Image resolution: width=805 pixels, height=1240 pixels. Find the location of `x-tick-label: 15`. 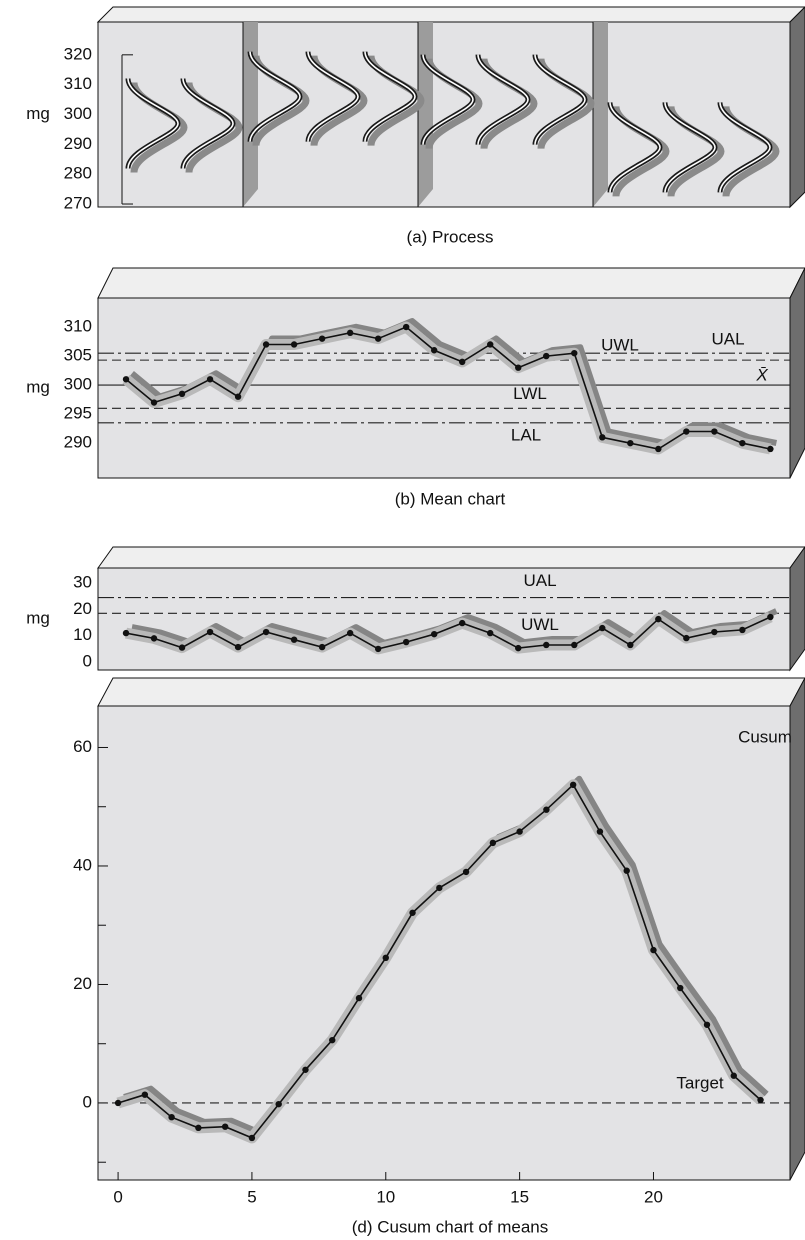

x-tick-label: 15 is located at coordinates (519, 1196).